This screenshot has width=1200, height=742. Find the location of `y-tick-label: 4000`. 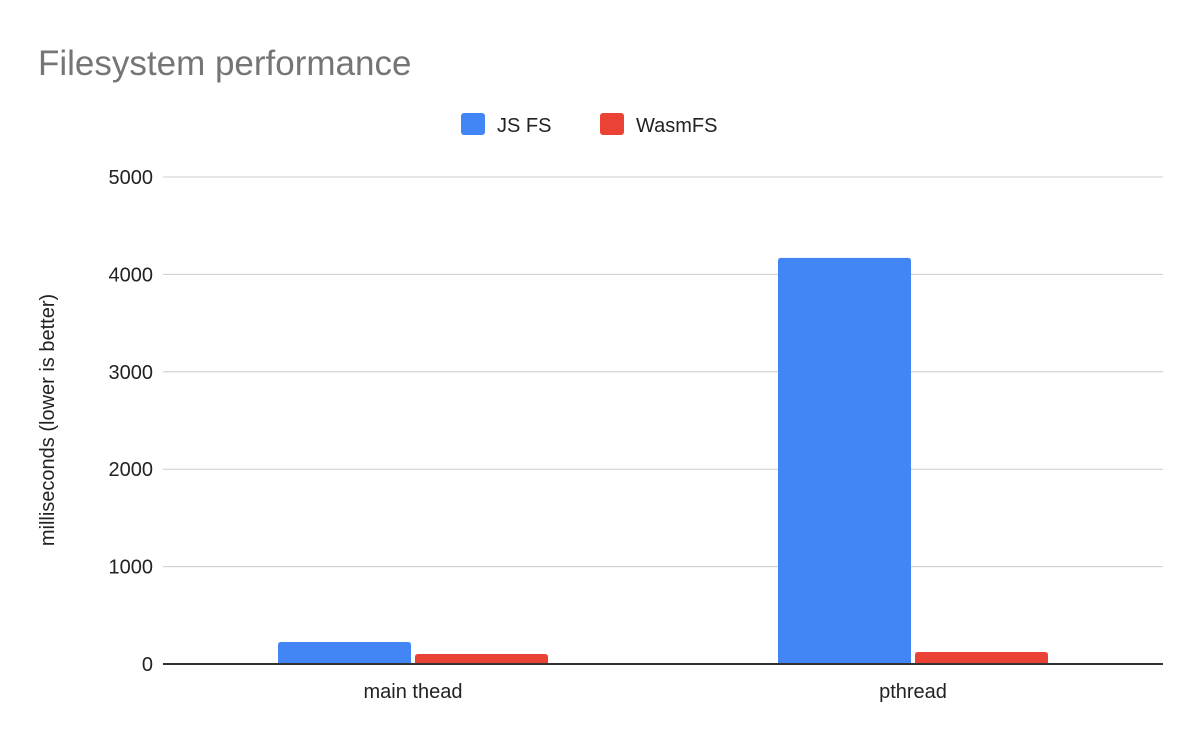

y-tick-label: 4000 is located at coordinates (131, 275).